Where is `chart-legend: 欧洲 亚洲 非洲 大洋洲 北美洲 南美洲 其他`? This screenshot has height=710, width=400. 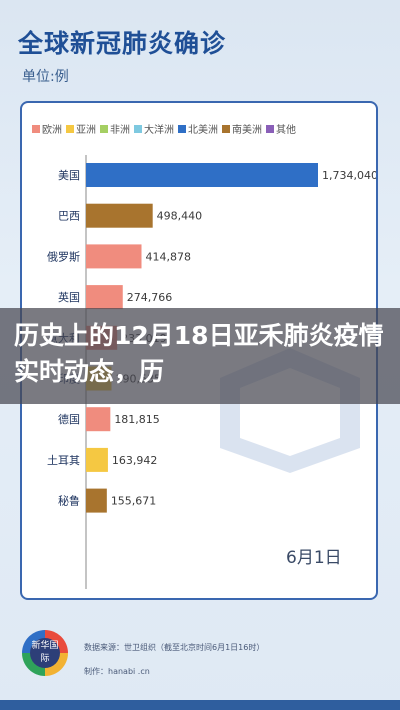 chart-legend: 欧洲 亚洲 非洲 大洋洲 北美洲 南美洲 其他 is located at coordinates (164, 128).